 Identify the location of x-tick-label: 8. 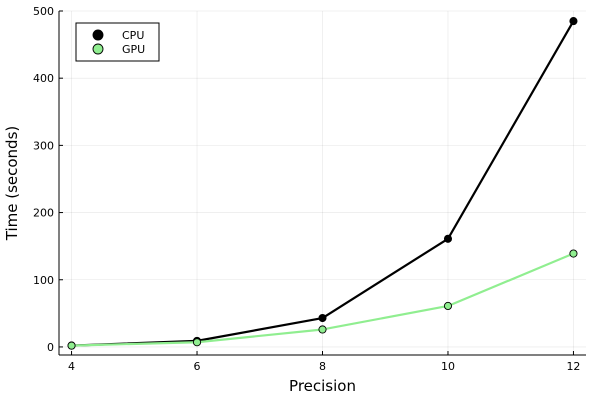
(322, 366).